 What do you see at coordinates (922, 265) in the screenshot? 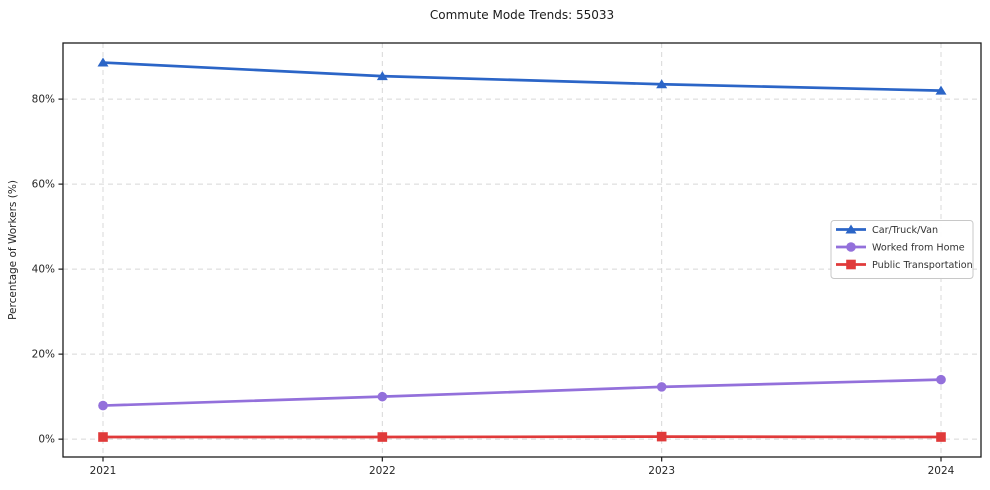
I see `legend-label: Public Transportation` at bounding box center [922, 265].